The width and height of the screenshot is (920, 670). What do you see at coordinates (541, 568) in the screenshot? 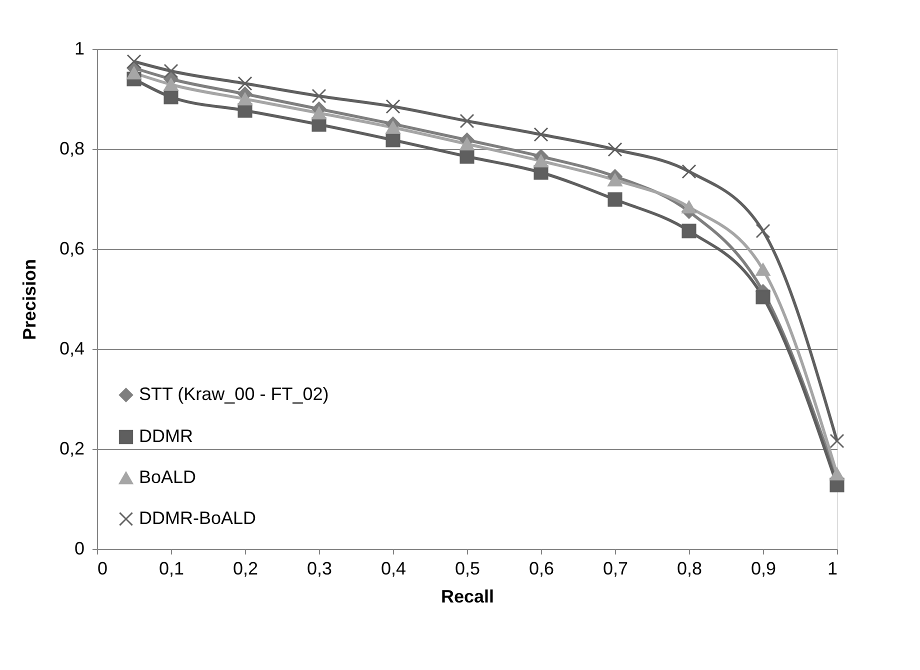
I see `x-tick-label: 0,6` at bounding box center [541, 568].